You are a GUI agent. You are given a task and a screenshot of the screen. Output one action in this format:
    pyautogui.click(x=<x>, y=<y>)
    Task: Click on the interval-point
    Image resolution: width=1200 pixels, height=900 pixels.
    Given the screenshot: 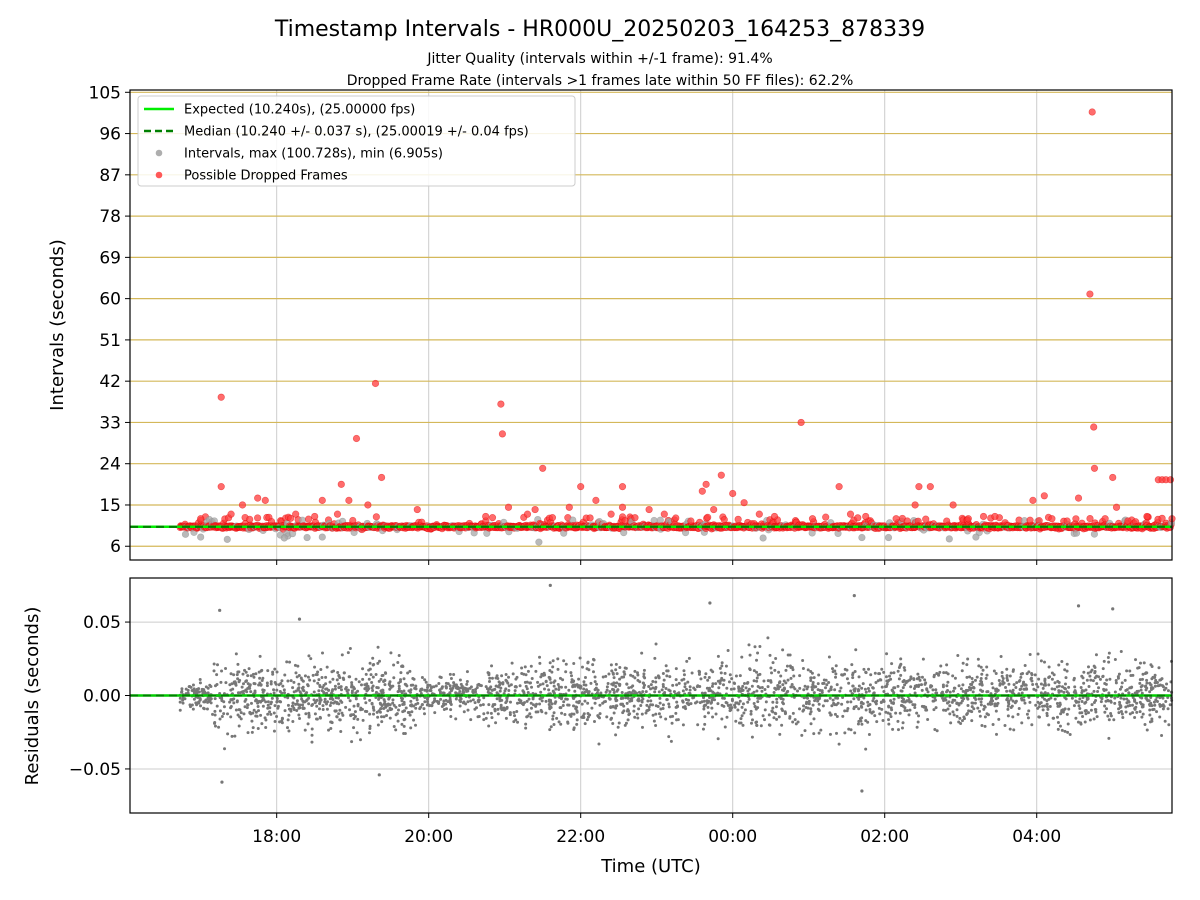 What is the action you would take?
    pyautogui.click(x=227, y=539)
    